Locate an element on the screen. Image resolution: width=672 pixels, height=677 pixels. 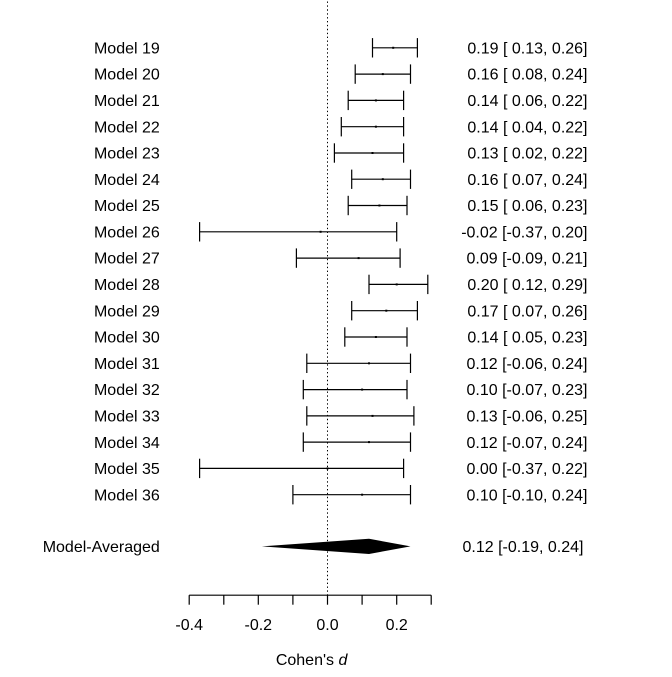
svg-text: 0.16 [ 0.07, 0.24] is located at coordinates (527, 180).